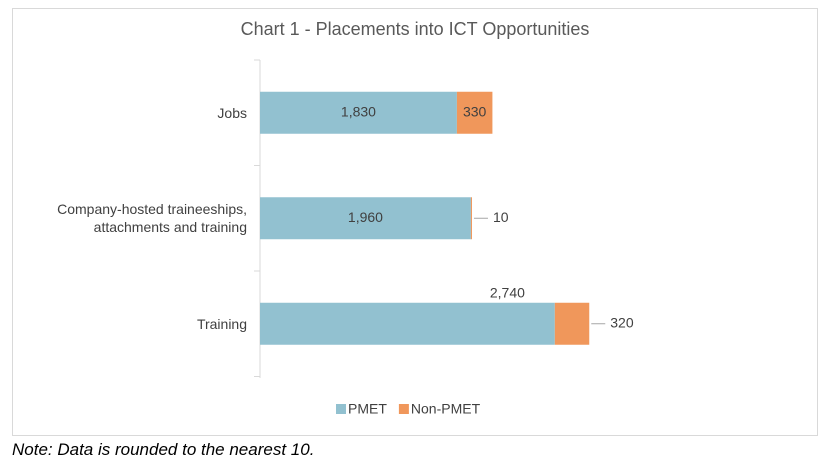  I want to click on note: Note: Data is rounded to the nearest 10., so click(163, 449).